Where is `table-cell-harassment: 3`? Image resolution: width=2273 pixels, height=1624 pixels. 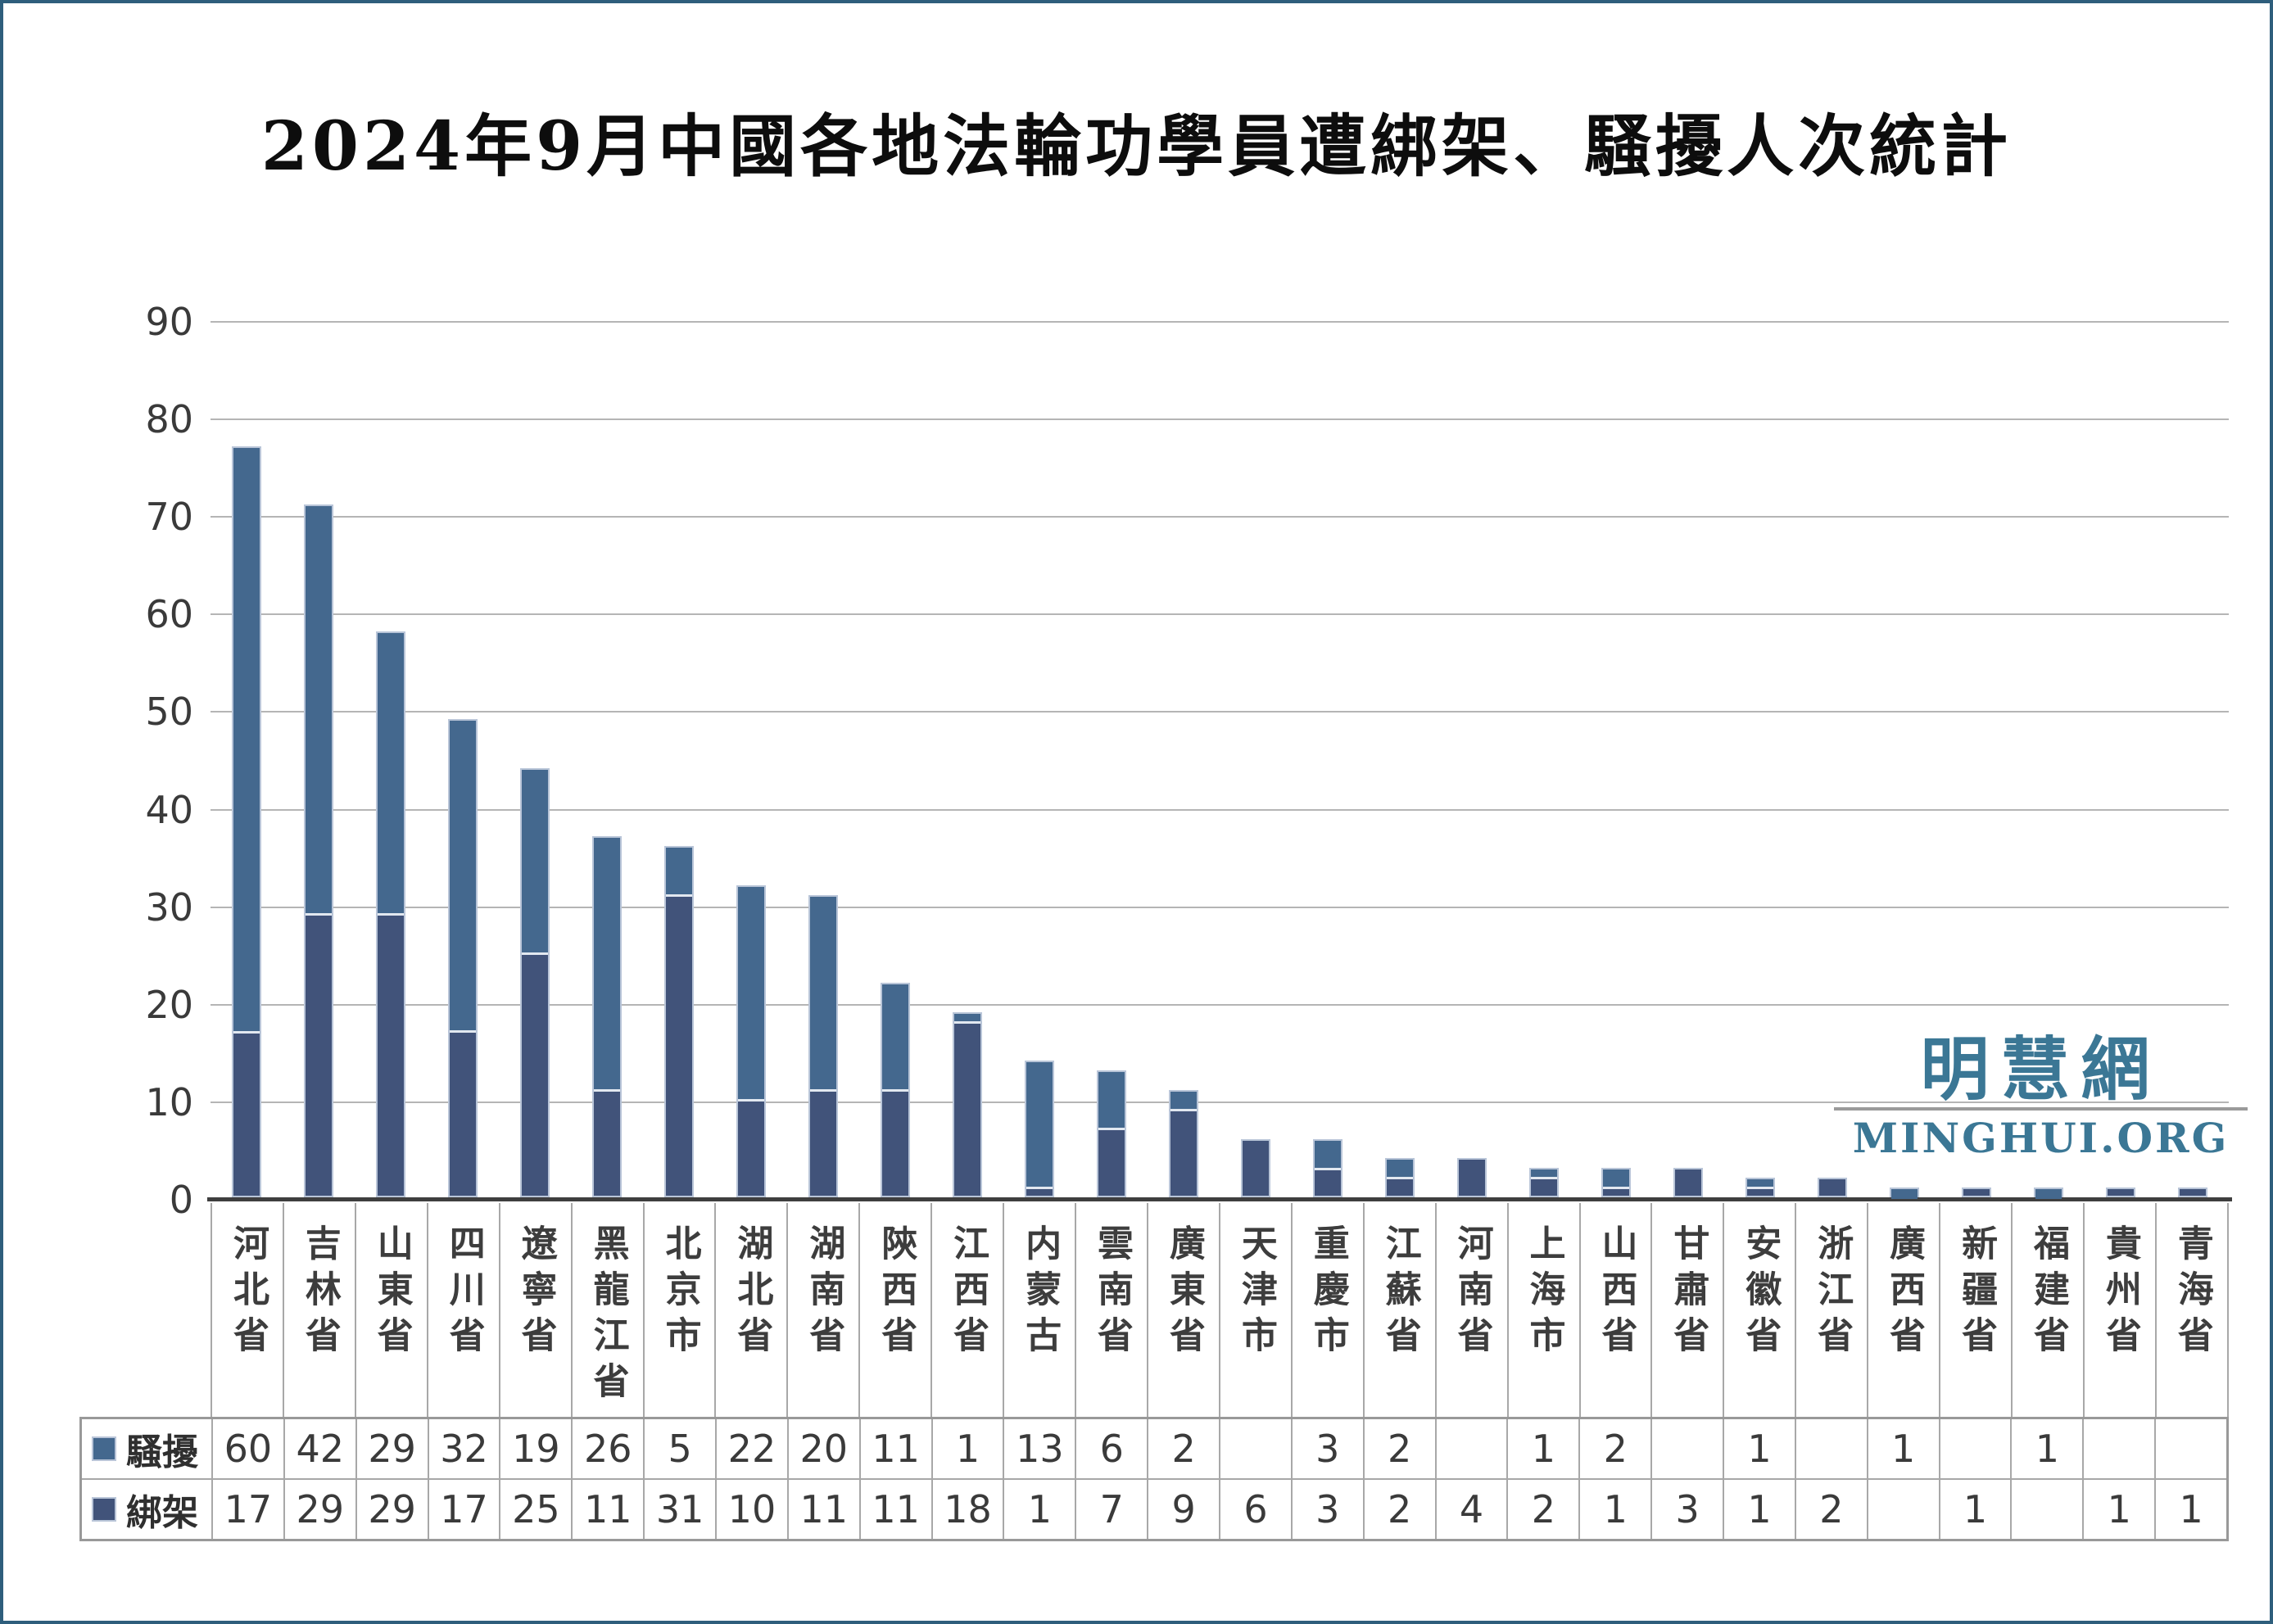
table-cell-harassment: 3 is located at coordinates (1326, 1448).